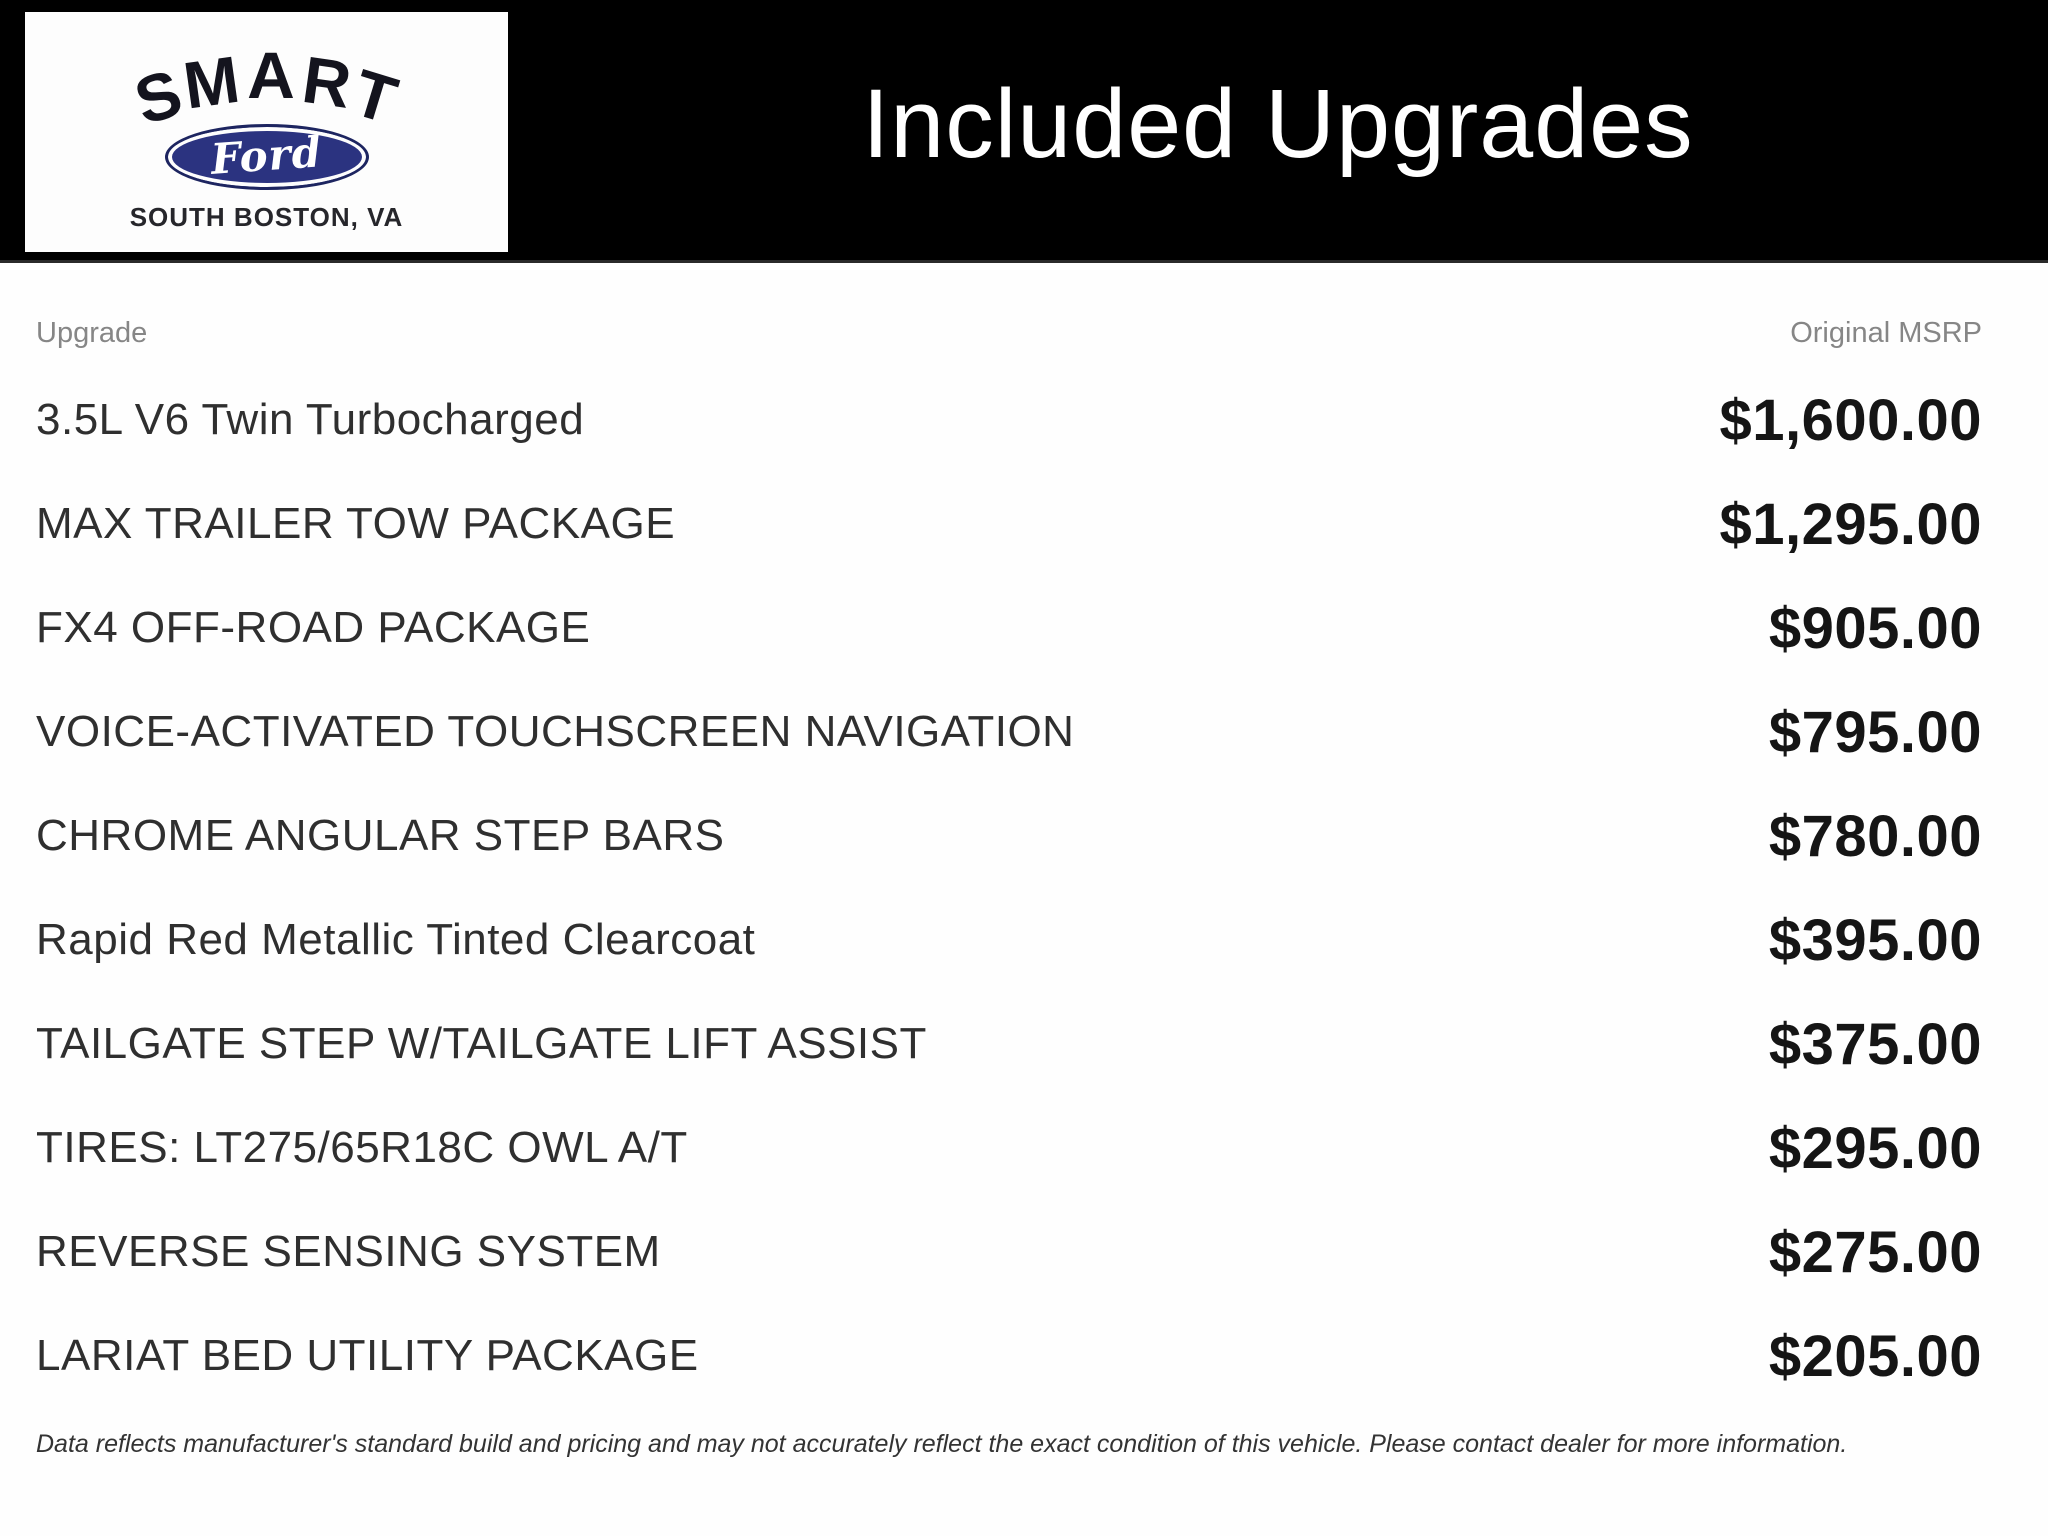  I want to click on upgrade-name: TIRES: LT275/65R18C OWL A/T, so click(362, 1147).